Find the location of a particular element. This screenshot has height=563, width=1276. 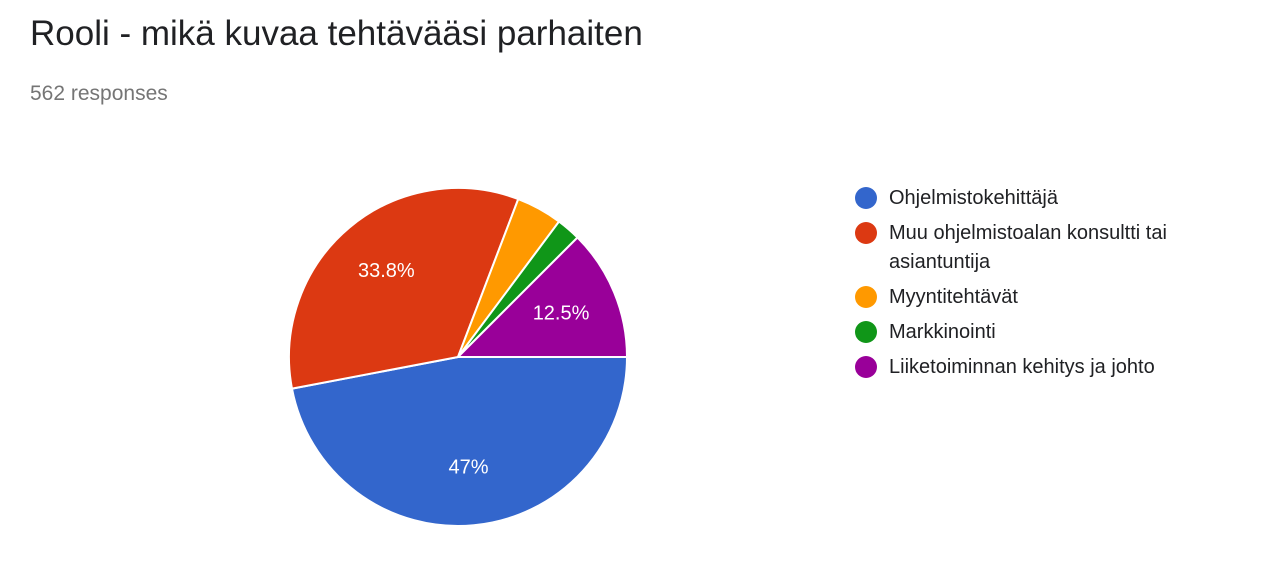

legend-label: Myyntitehtävät is located at coordinates (953, 297).